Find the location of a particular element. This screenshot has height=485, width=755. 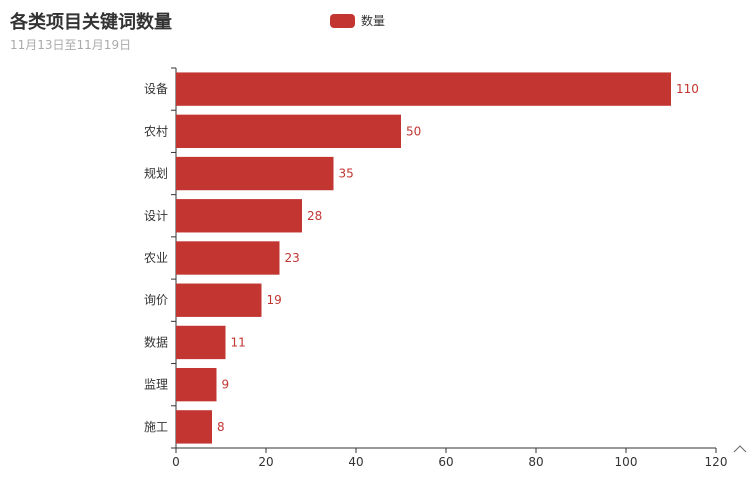

legend-item: 数量 is located at coordinates (357, 20).